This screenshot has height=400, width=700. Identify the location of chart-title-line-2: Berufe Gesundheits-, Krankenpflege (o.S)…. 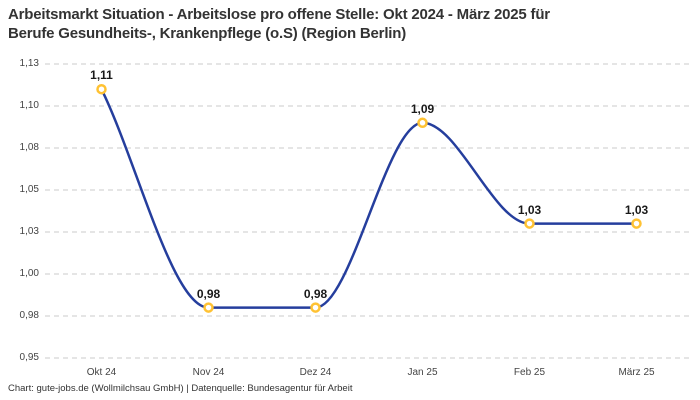
(207, 33).